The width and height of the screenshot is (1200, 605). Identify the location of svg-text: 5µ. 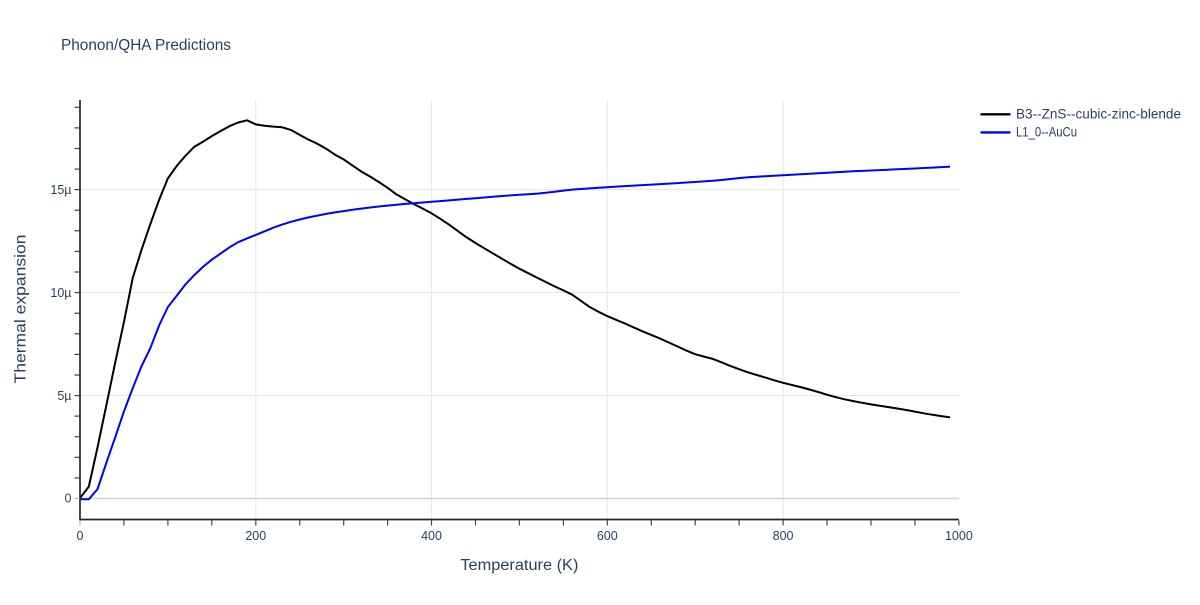
(64, 396).